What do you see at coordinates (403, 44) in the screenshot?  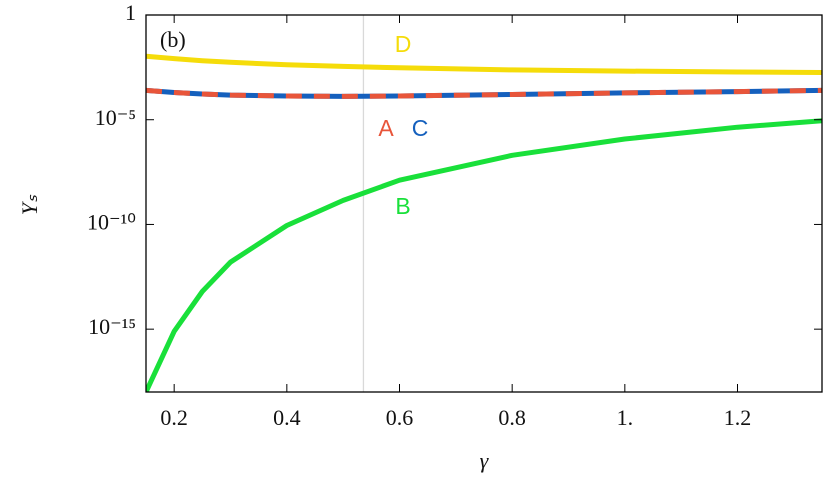 I see `series-label: D` at bounding box center [403, 44].